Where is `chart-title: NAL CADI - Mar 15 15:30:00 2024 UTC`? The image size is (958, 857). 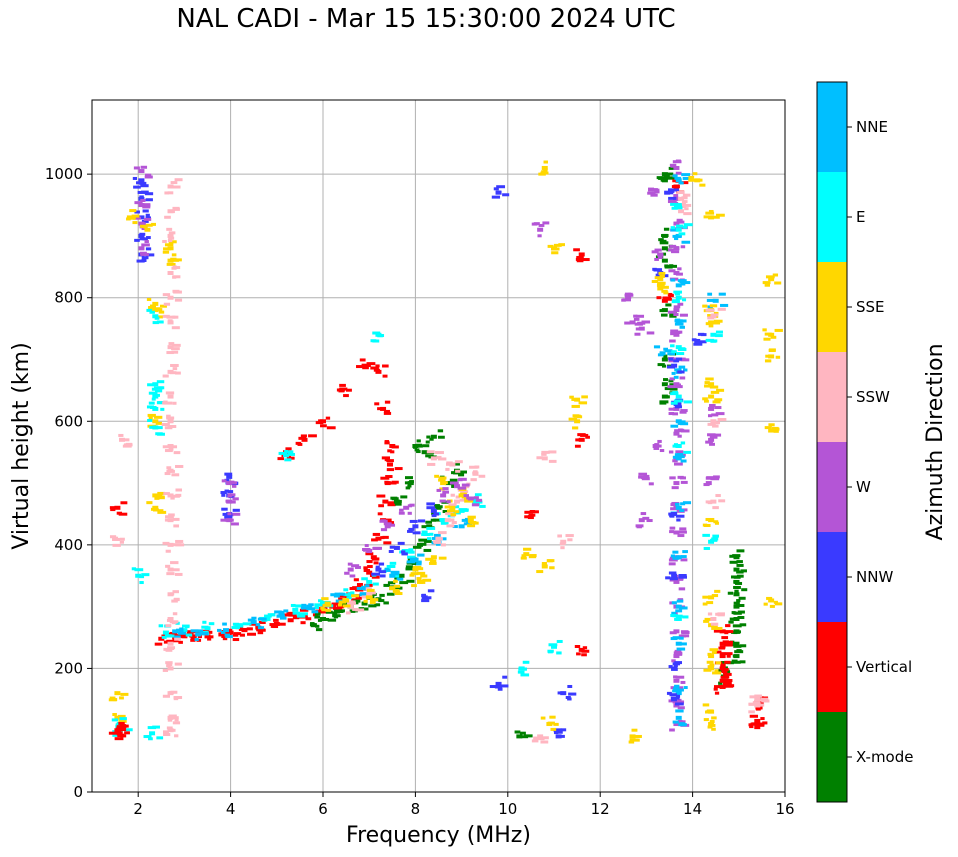
chart-title: NAL CADI - Mar 15 15:30:00 2024 UTC is located at coordinates (426, 19).